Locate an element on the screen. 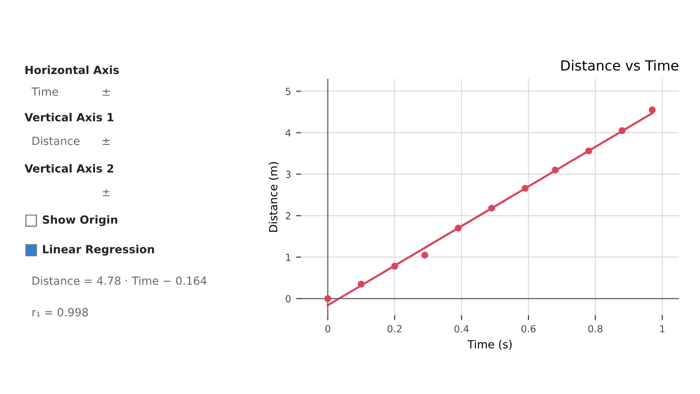 This screenshot has height=394, width=700. y-tick-label: 5 is located at coordinates (288, 92).